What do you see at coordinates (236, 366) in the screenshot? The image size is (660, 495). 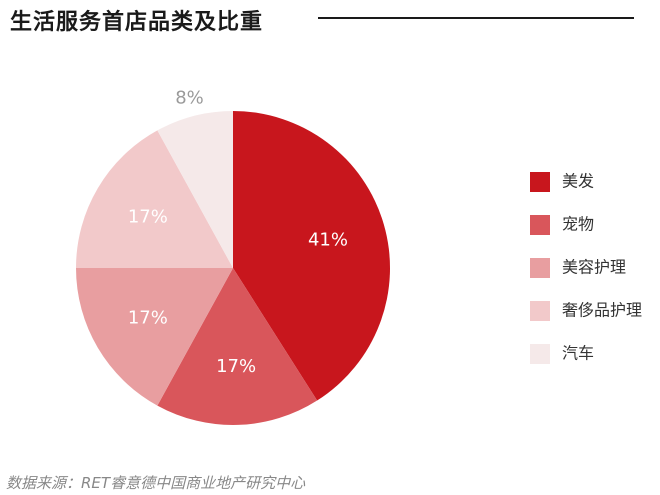 I see `pie-label-1: 17%` at bounding box center [236, 366].